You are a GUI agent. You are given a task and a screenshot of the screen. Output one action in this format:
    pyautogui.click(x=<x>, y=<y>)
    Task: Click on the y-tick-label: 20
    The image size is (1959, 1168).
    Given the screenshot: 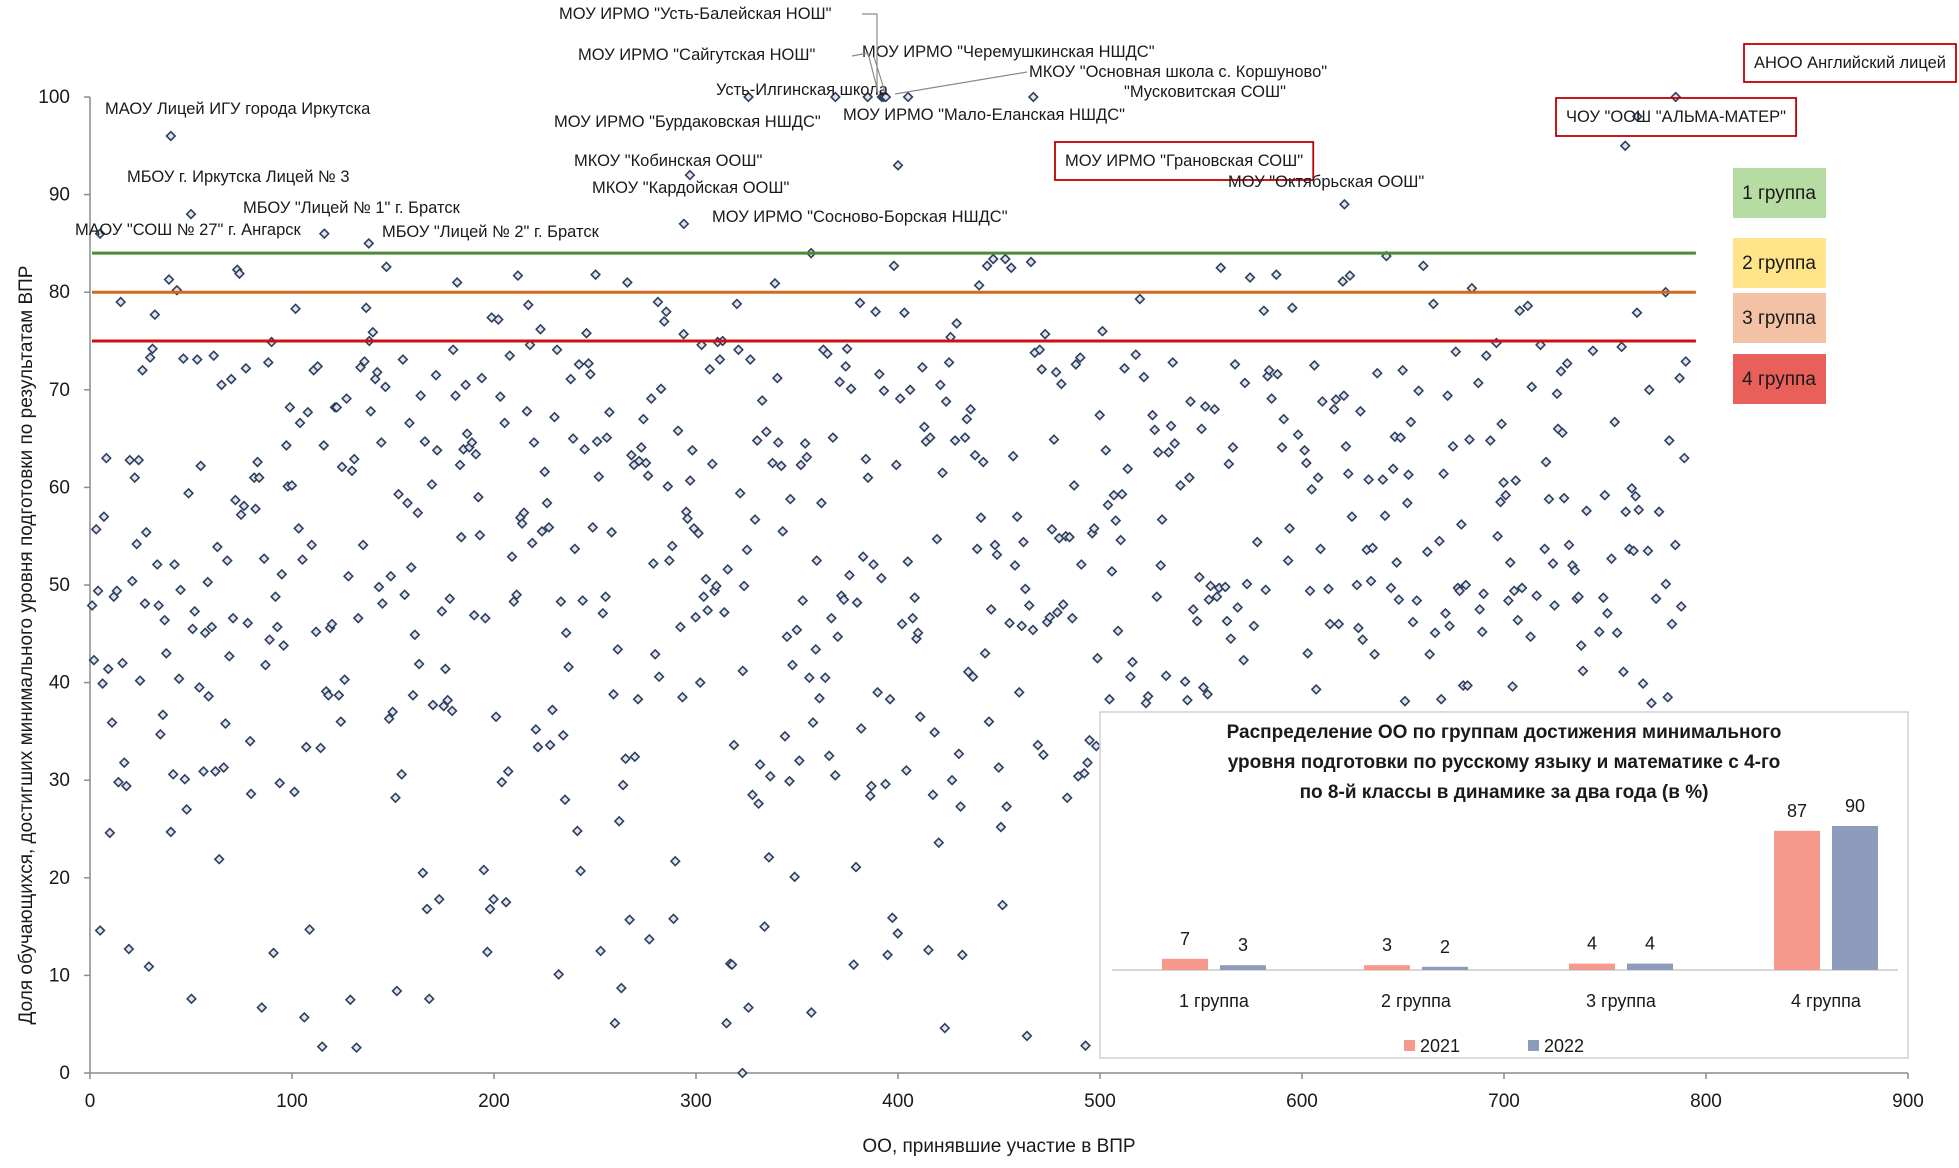 What is the action you would take?
    pyautogui.click(x=59, y=878)
    